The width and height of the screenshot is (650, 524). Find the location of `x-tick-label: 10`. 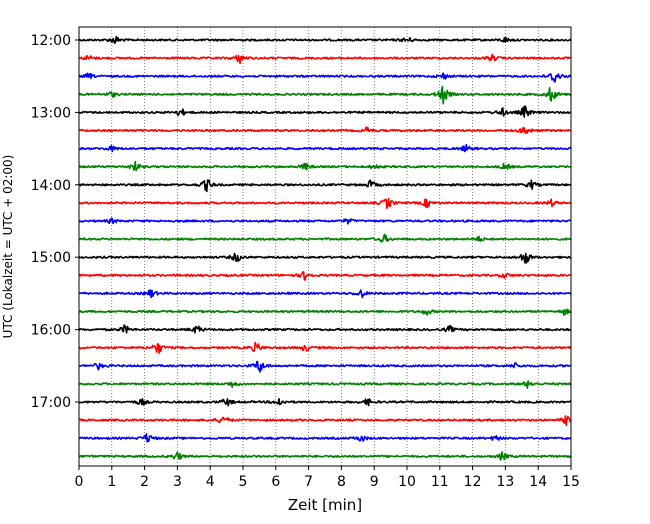

x-tick-label: 10 is located at coordinates (407, 482).